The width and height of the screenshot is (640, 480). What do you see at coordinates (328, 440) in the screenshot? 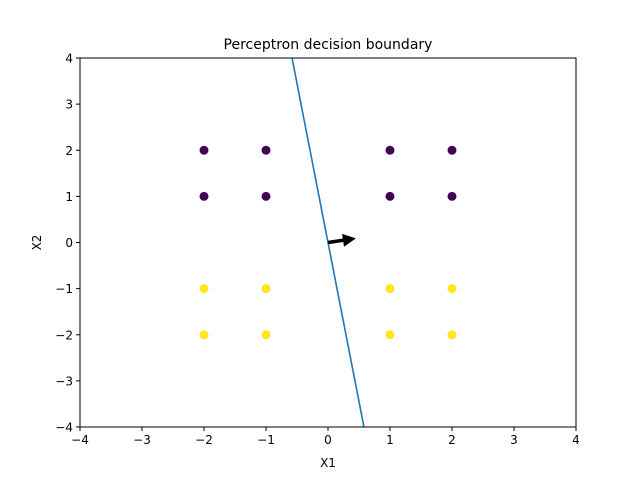
I see `x-tick-label-4: 0` at bounding box center [328, 440].